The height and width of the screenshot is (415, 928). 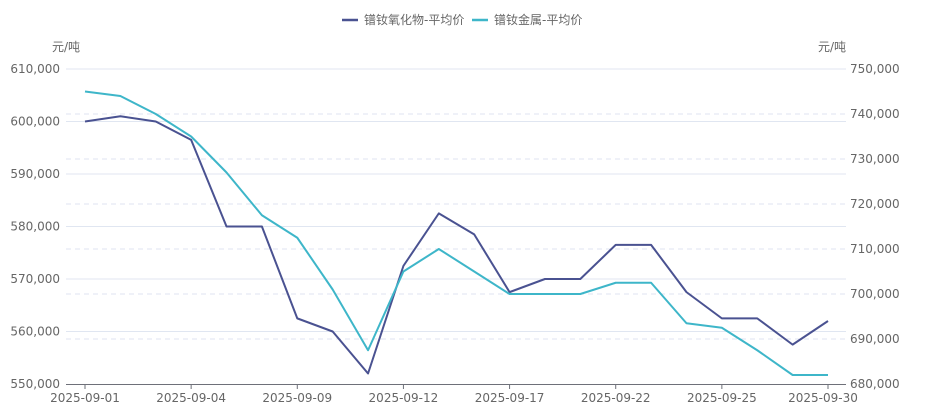 What do you see at coordinates (875, 69) in the screenshot?
I see `right-tick-label: 750,000` at bounding box center [875, 69].